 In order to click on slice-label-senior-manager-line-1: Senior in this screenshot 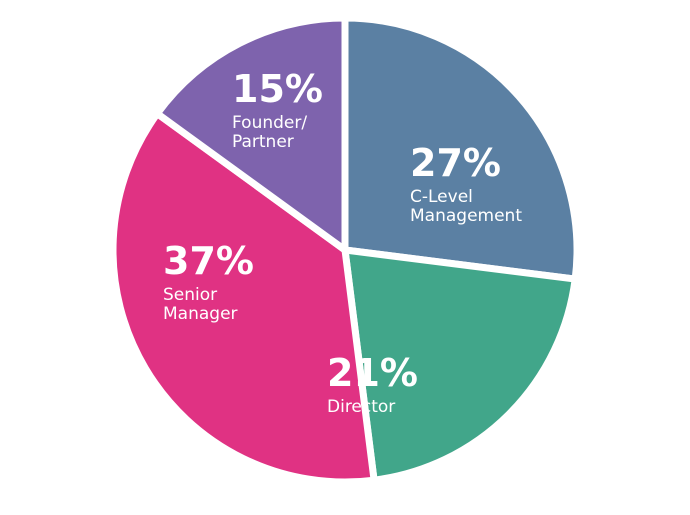, I will do `click(190, 295)`.